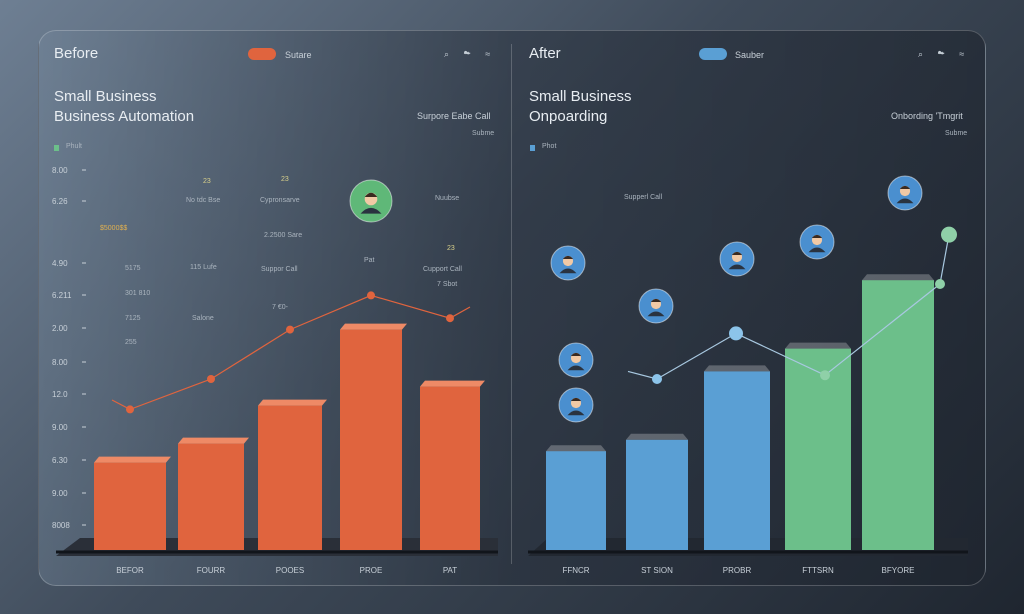 This screenshot has height=614, width=1024. Describe the element at coordinates (643, 197) in the screenshot. I see `annotation: Supperl Call` at that location.